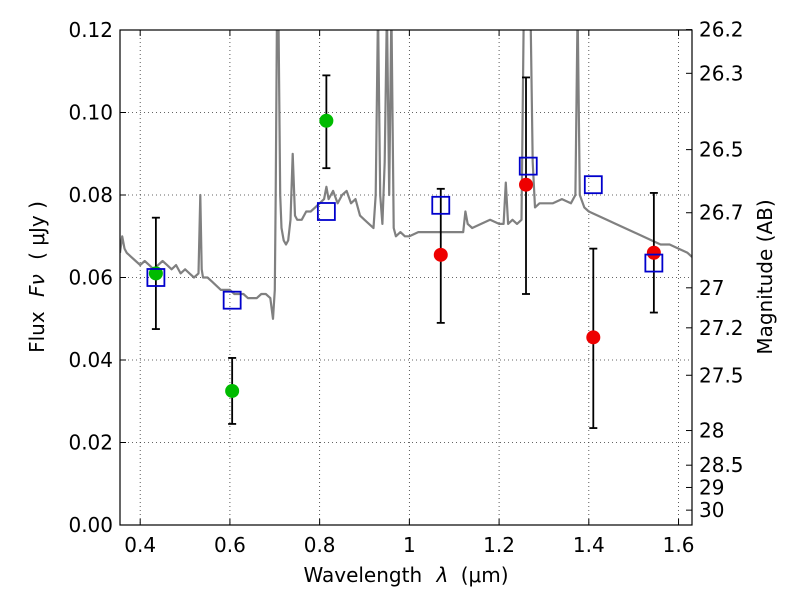  Describe the element at coordinates (721, 30) in the screenshot. I see `y2-tick-label: 26.2` at that location.